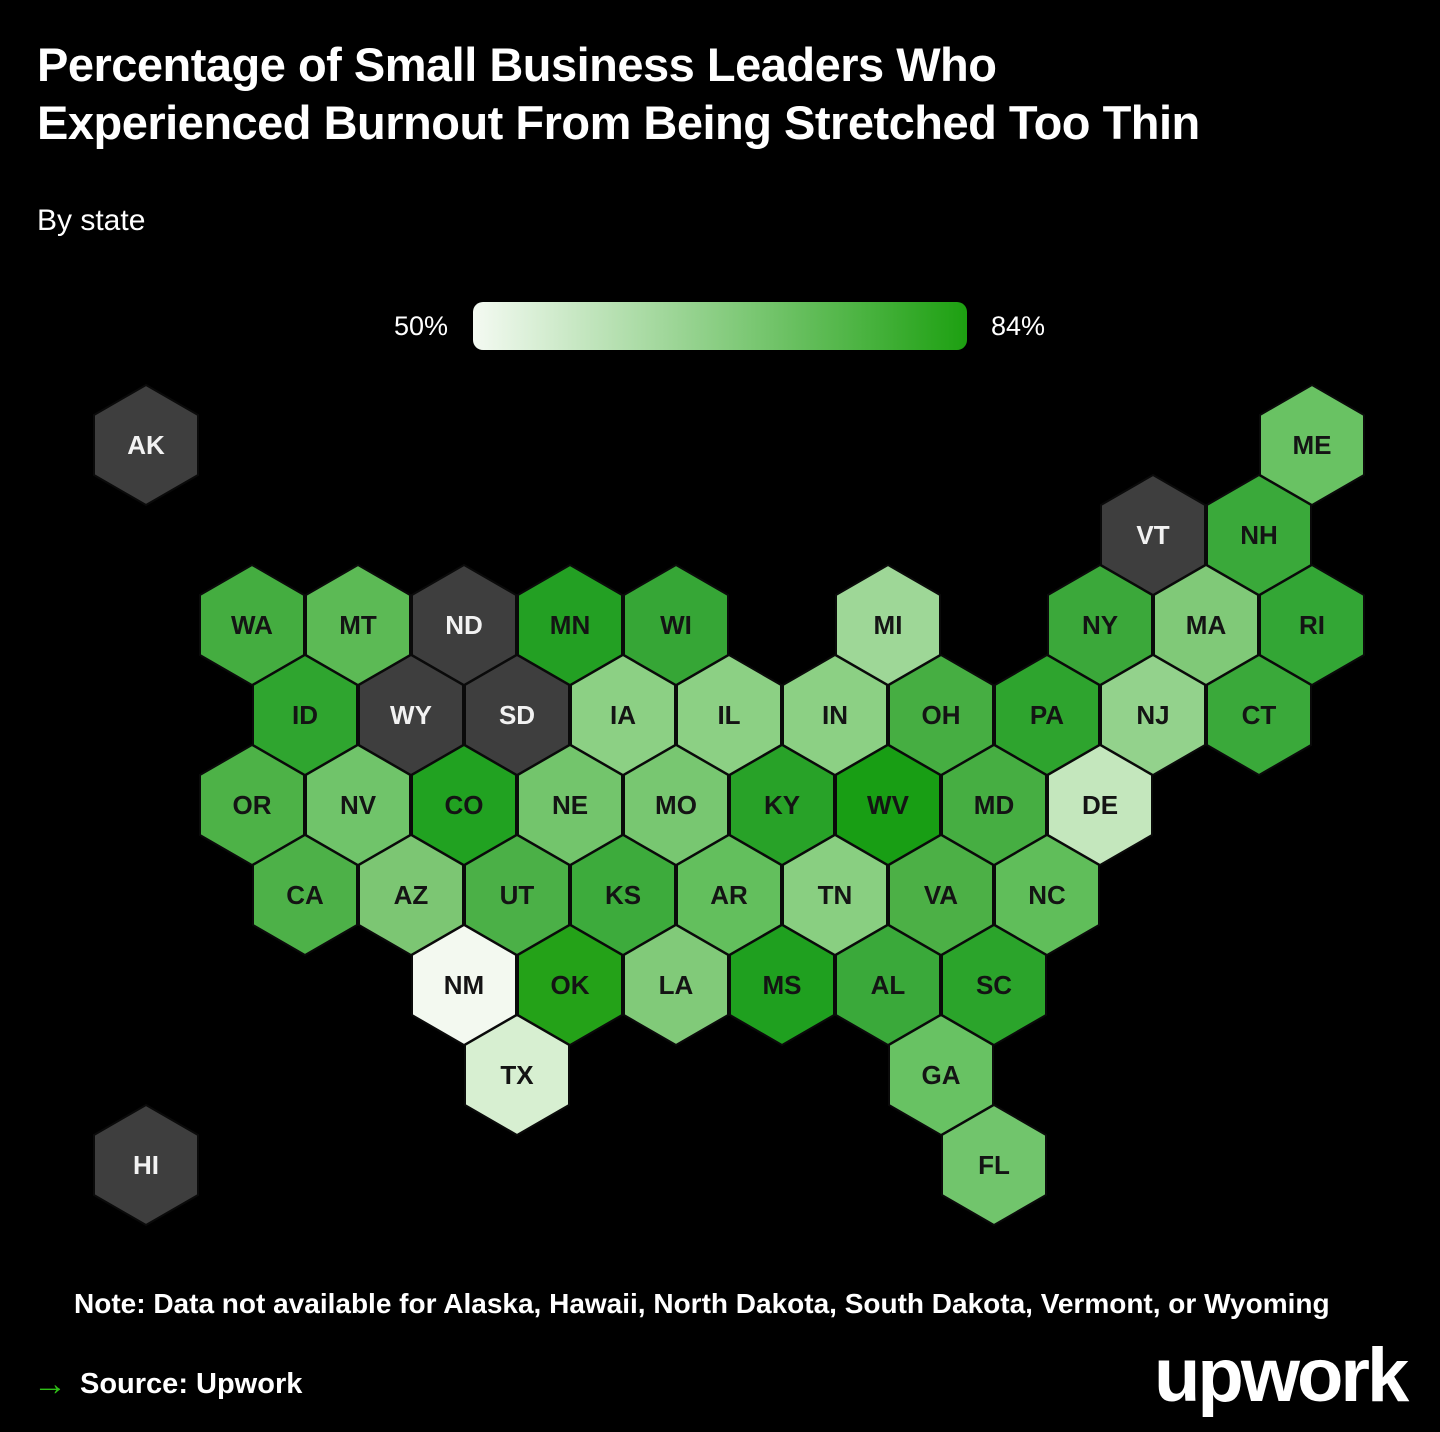  I want to click on state-label-LA: LA, so click(676, 985).